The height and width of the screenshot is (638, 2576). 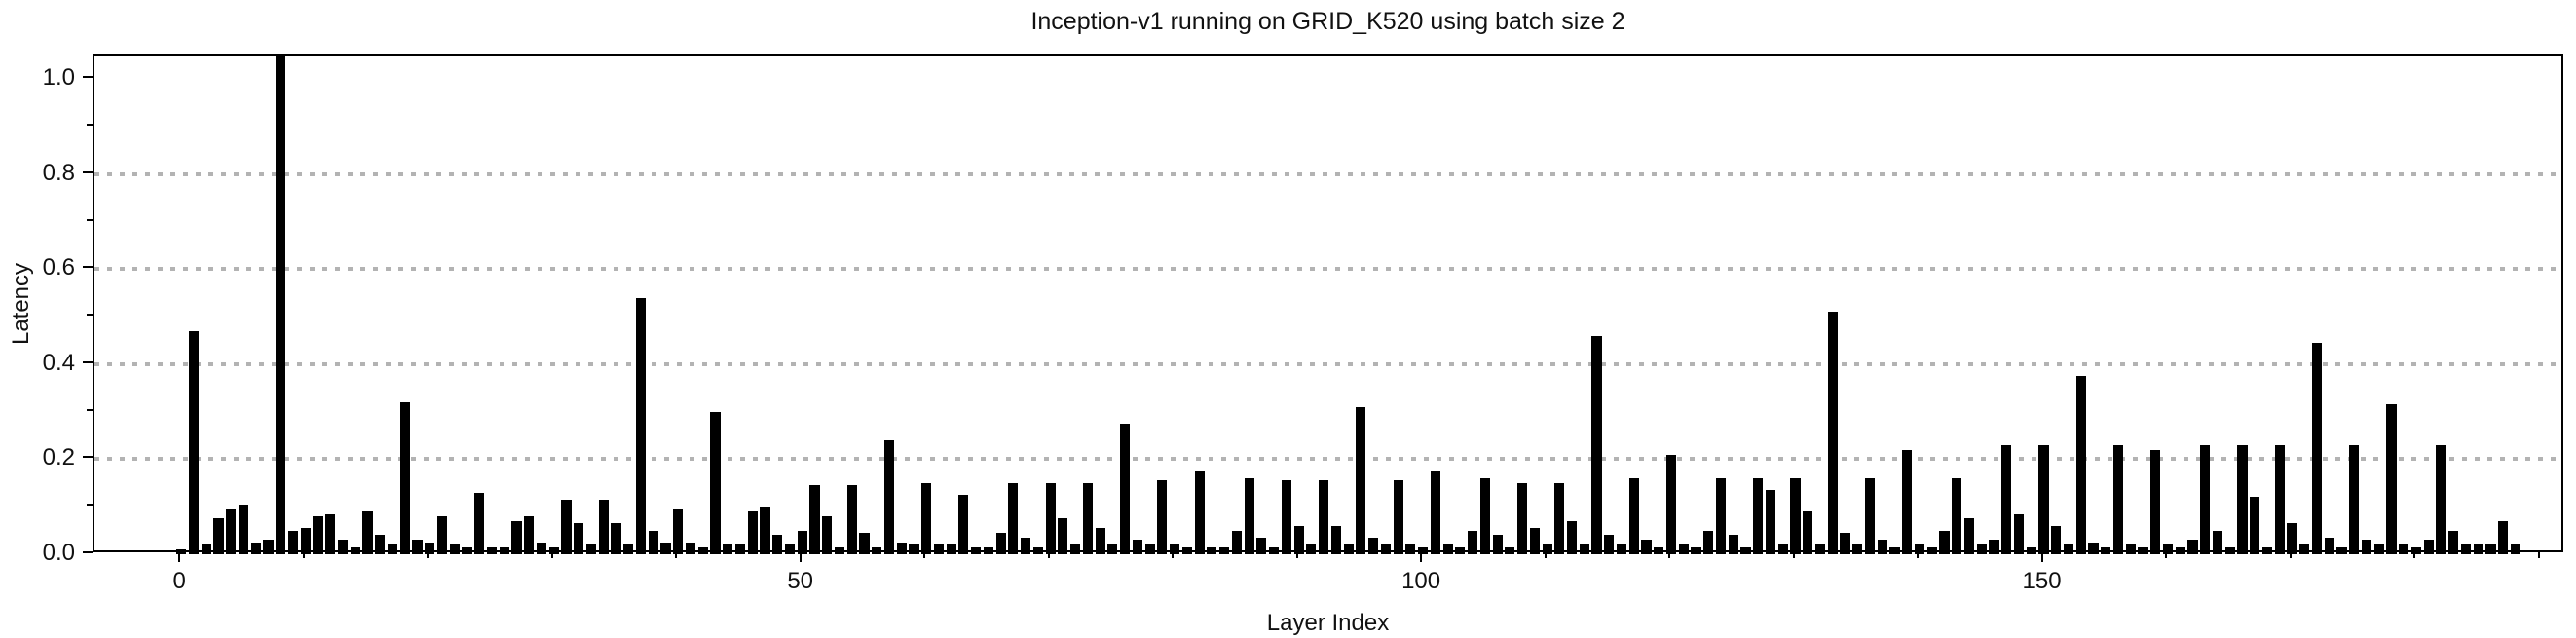 What do you see at coordinates (58, 363) in the screenshot?
I see `y-tick-label: 0.4` at bounding box center [58, 363].